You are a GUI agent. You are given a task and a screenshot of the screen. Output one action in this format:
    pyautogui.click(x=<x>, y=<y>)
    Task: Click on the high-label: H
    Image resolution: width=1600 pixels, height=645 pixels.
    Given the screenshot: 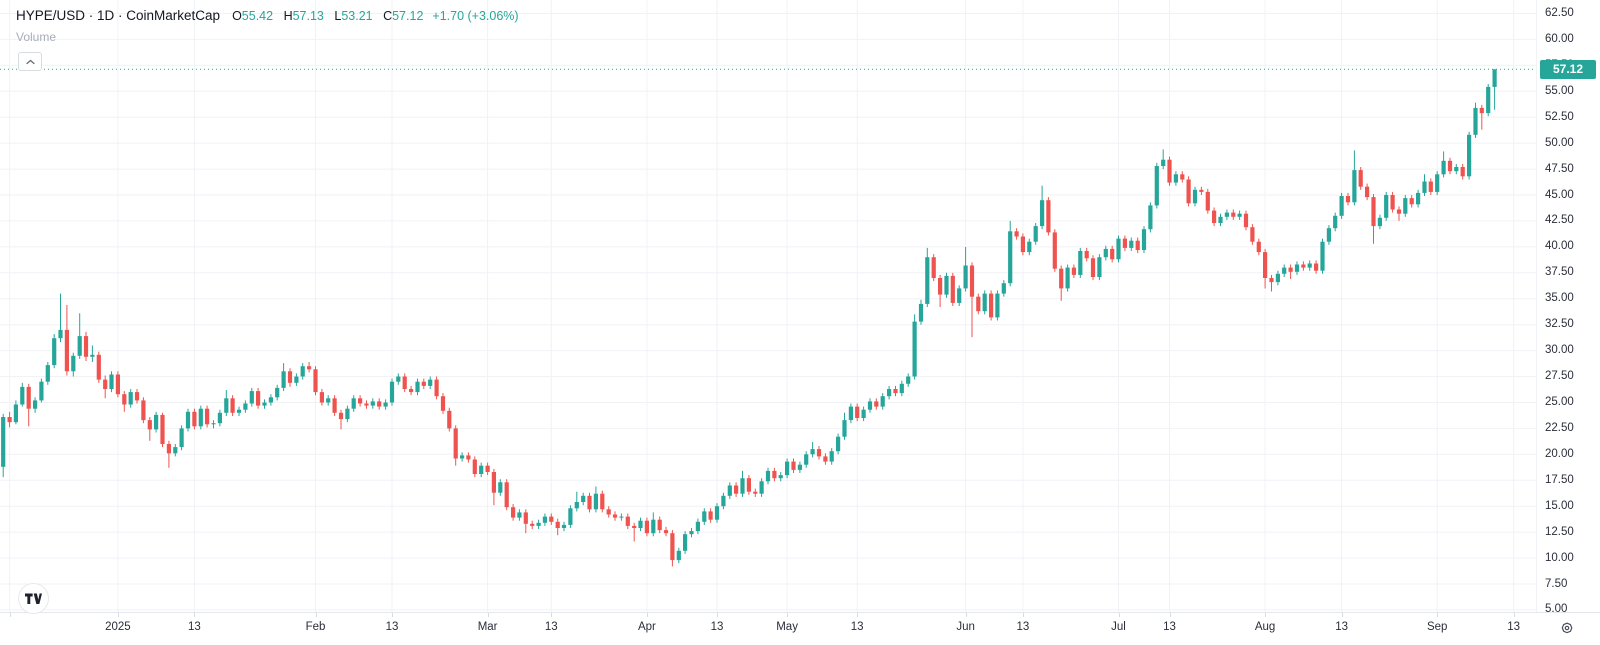 What is the action you would take?
    pyautogui.click(x=288, y=16)
    